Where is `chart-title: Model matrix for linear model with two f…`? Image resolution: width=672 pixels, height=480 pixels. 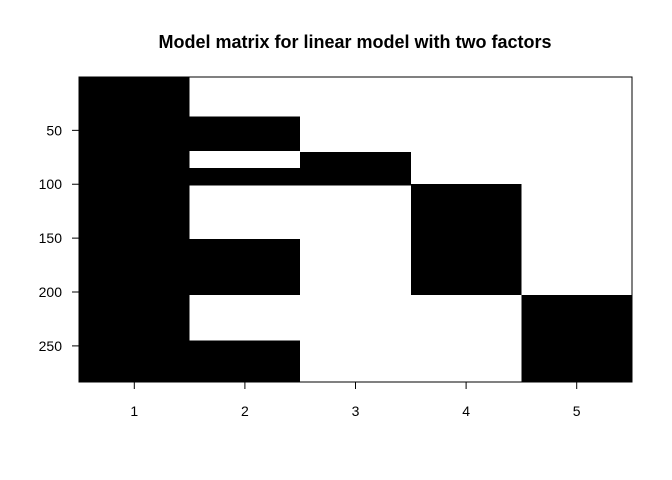 chart-title: Model matrix for linear model with two f… is located at coordinates (354, 42).